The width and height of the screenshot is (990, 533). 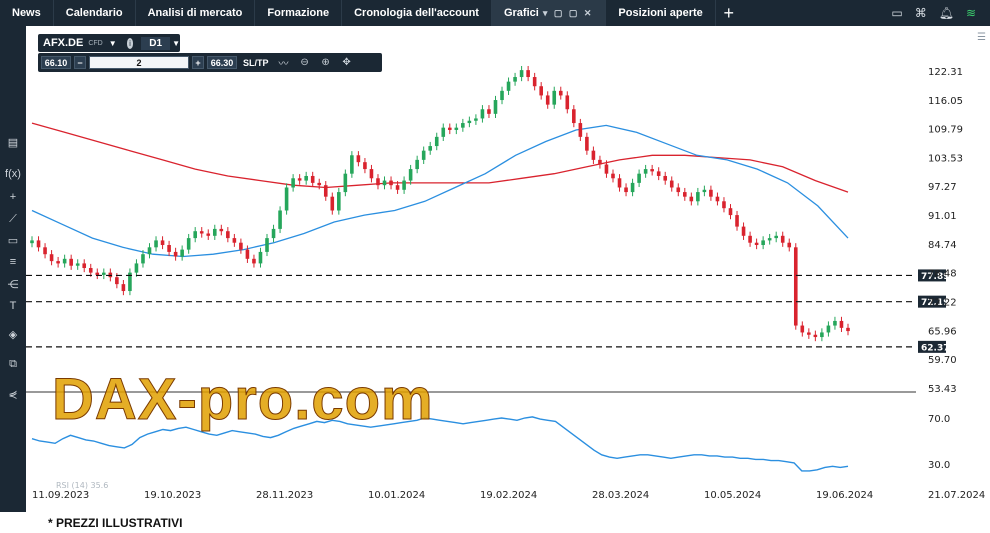 What do you see at coordinates (417, 13) in the screenshot?
I see `tab-cronologia-account: Cronologia dell'account` at bounding box center [417, 13].